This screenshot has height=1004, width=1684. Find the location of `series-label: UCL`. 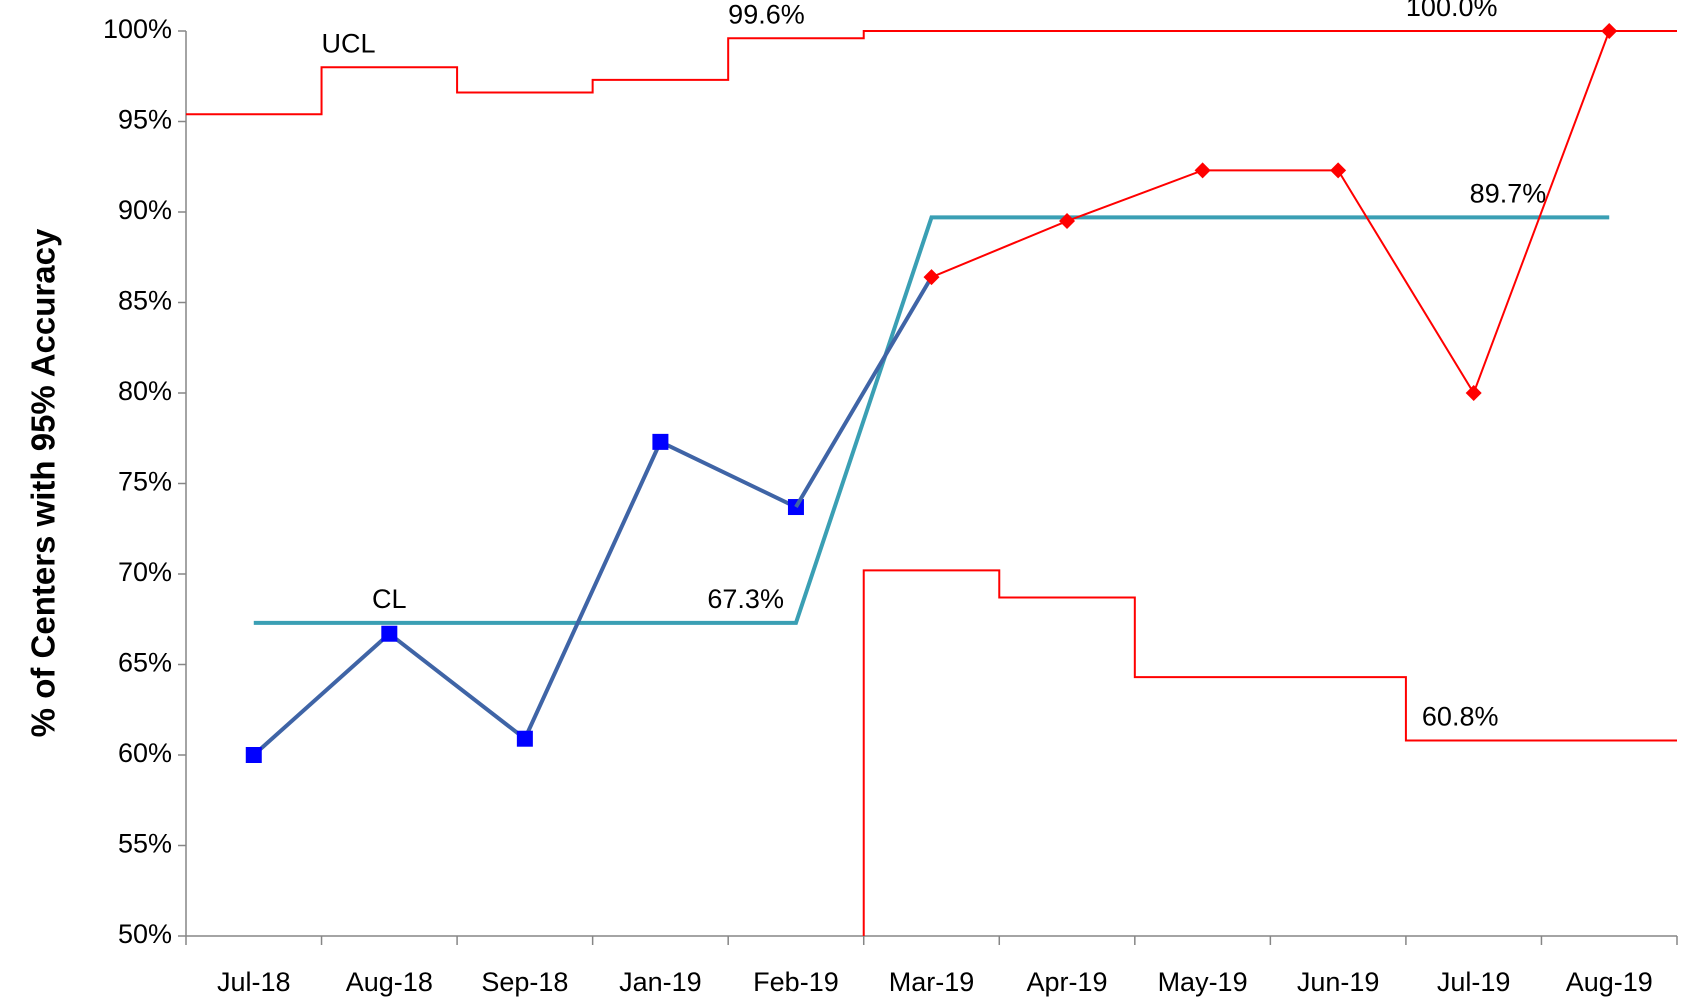

series-label: UCL is located at coordinates (349, 43).